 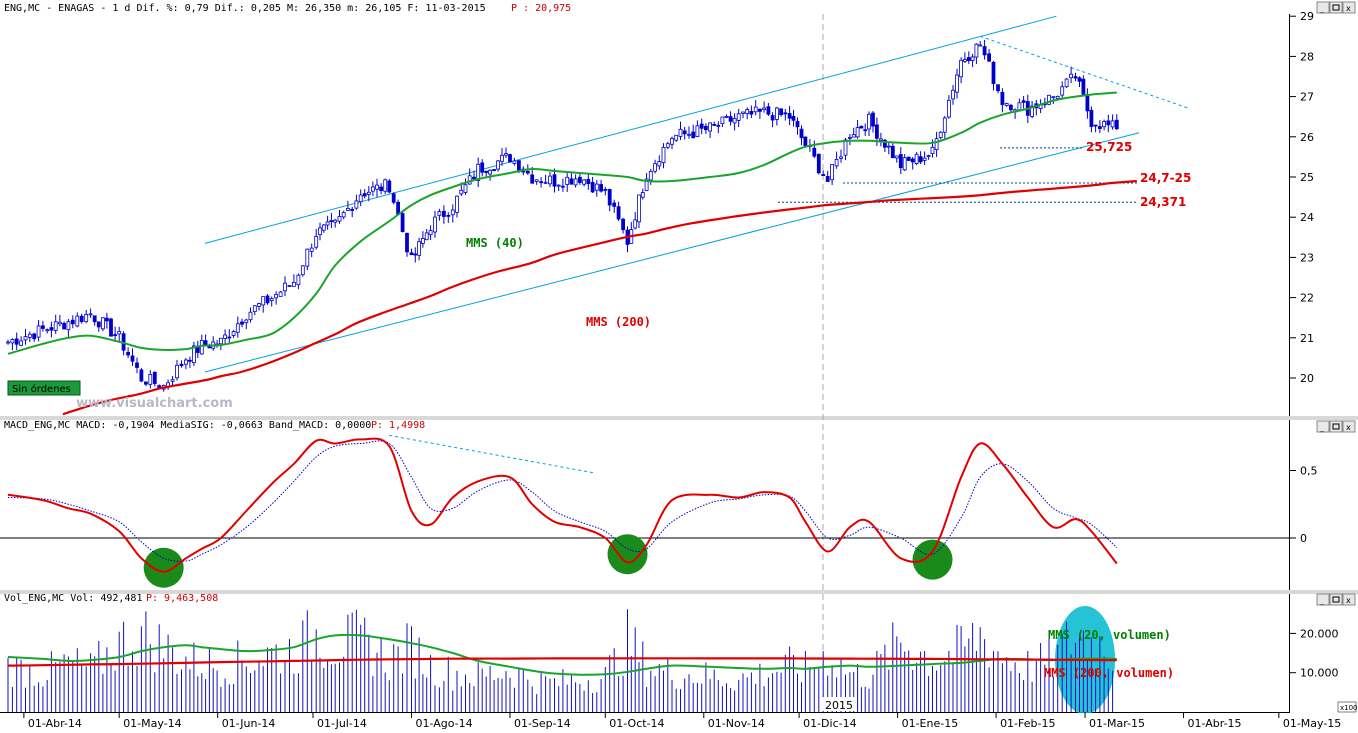 I want to click on volume-pane-buttons: _ x, so click(x=1336, y=599).